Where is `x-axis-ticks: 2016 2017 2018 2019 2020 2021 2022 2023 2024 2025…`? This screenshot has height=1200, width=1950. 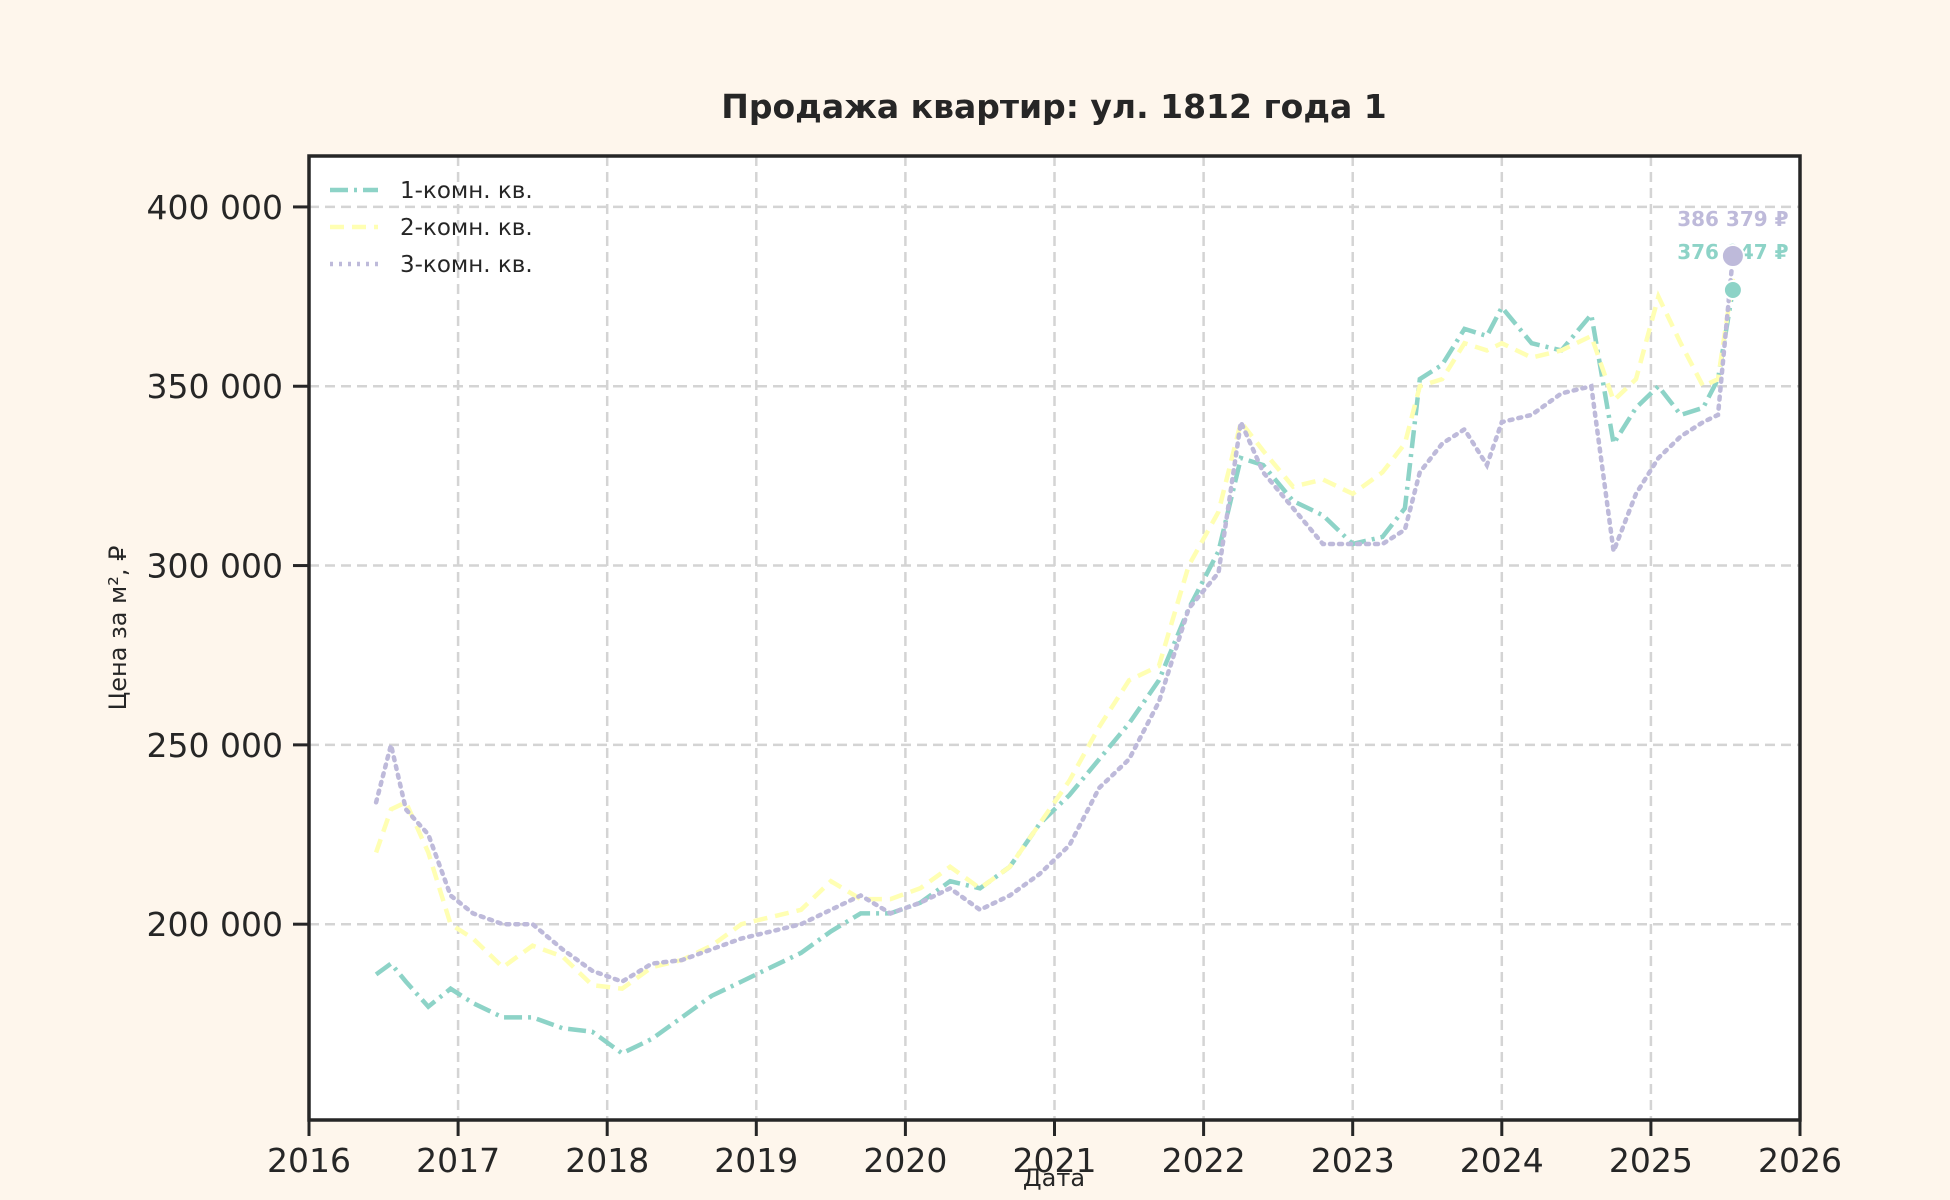
x-axis-ticks: 2016 2017 2018 2019 2020 2021 2022 2023 2024 2025… is located at coordinates (1054, 1150).